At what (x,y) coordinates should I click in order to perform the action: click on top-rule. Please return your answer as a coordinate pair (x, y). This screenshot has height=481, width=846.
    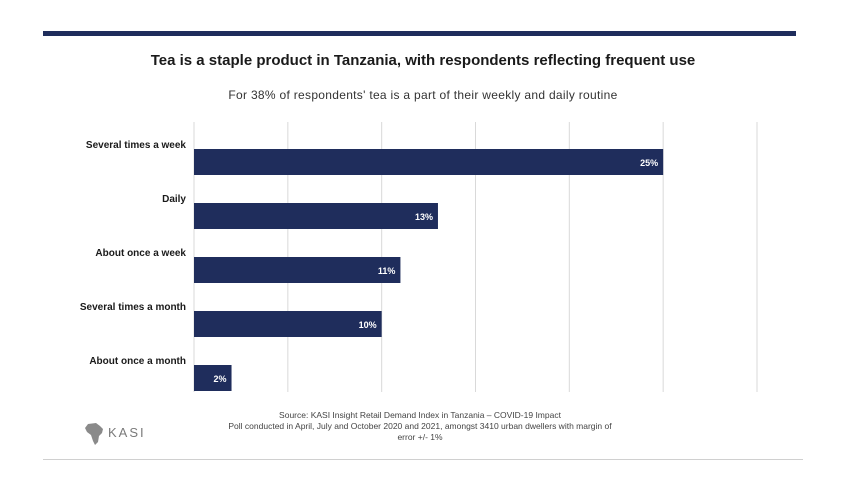
    Looking at the image, I should click on (419, 33).